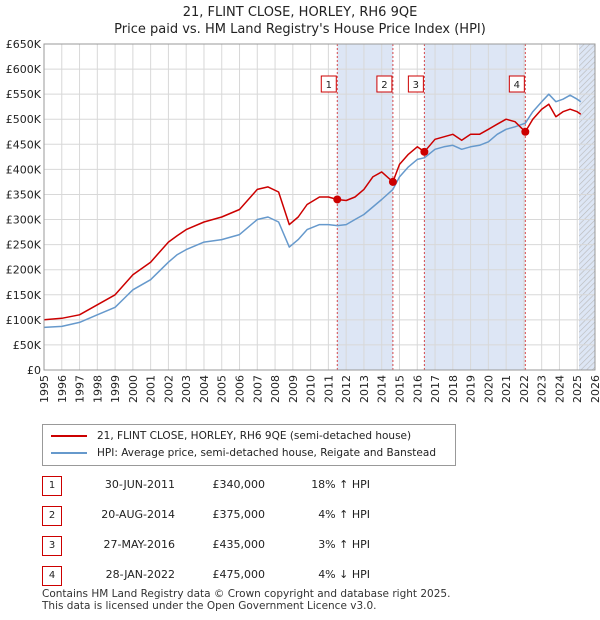 The image size is (600, 620). I want to click on sale-label: 4, so click(516, 84).